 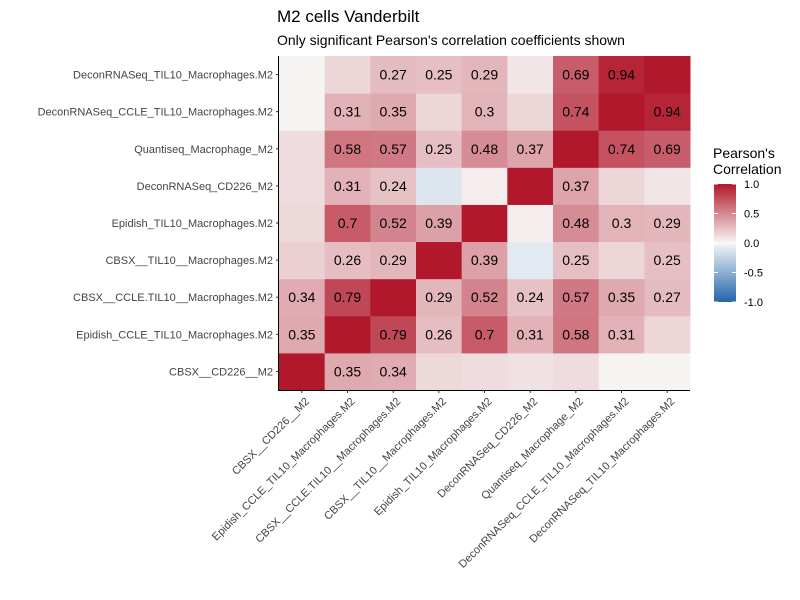 I want to click on y-tick-label: Epidish_CCLE_TIL10_Macrophages.M2, so click(x=174, y=335).